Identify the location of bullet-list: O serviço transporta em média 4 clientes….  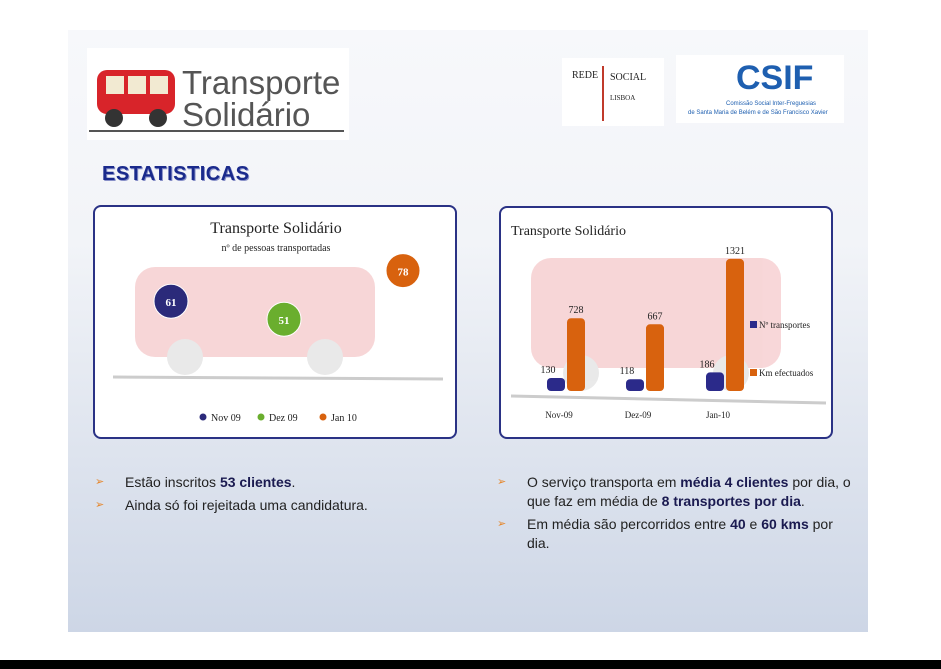
(677, 515).